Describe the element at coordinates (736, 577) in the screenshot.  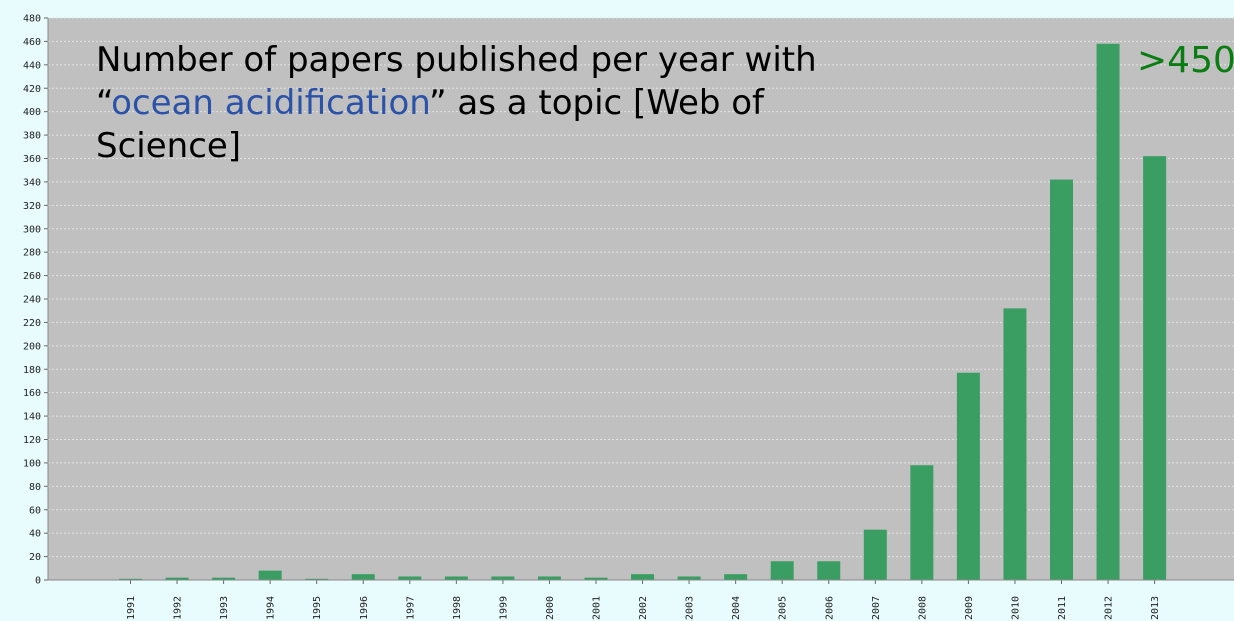
I see `bar-2004` at that location.